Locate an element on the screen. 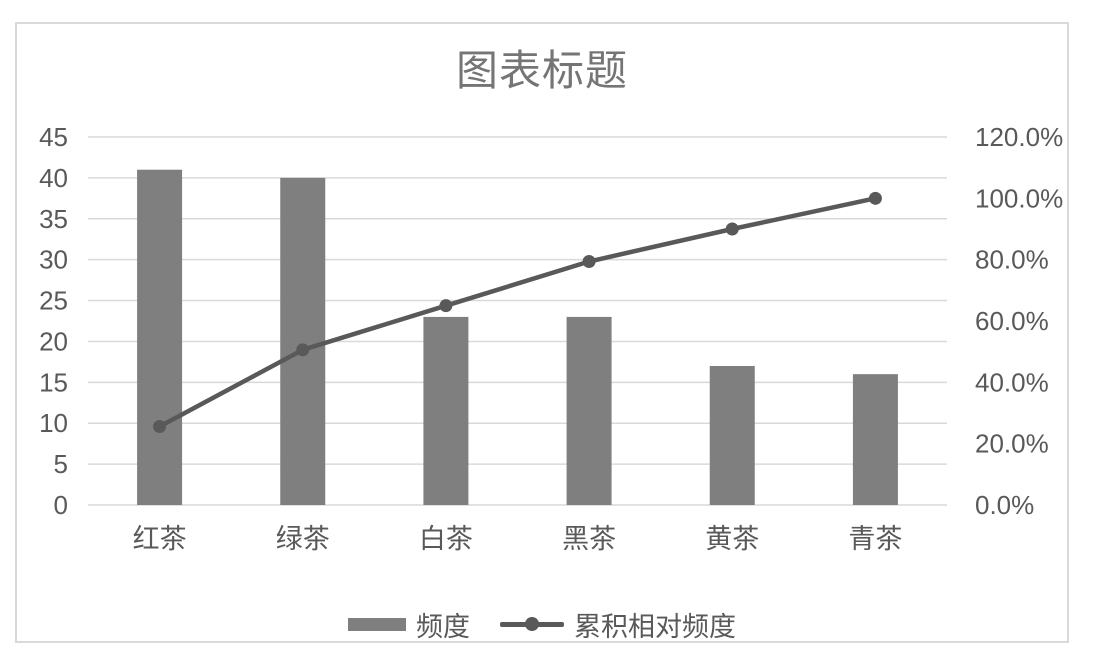 The image size is (1095, 667). left-axis-tick-label: 15 is located at coordinates (53, 382).